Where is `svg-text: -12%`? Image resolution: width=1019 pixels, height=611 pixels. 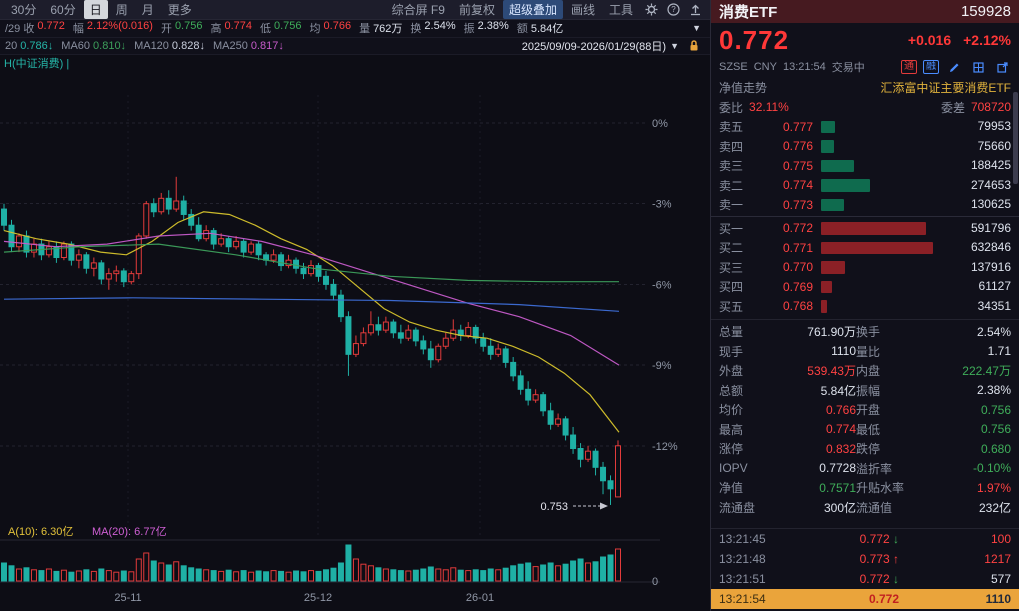
svg-text: -12% is located at coordinates (665, 447).